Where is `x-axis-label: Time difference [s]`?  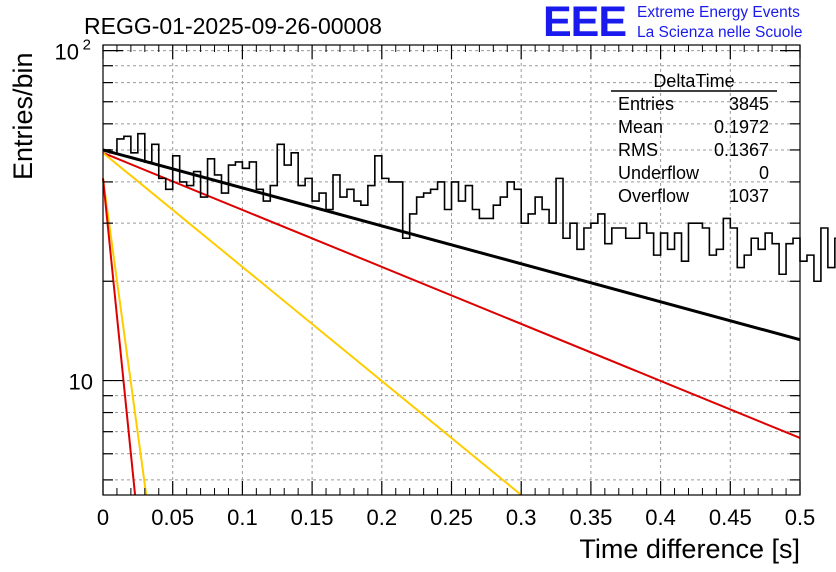 x-axis-label: Time difference [s] is located at coordinates (689, 549).